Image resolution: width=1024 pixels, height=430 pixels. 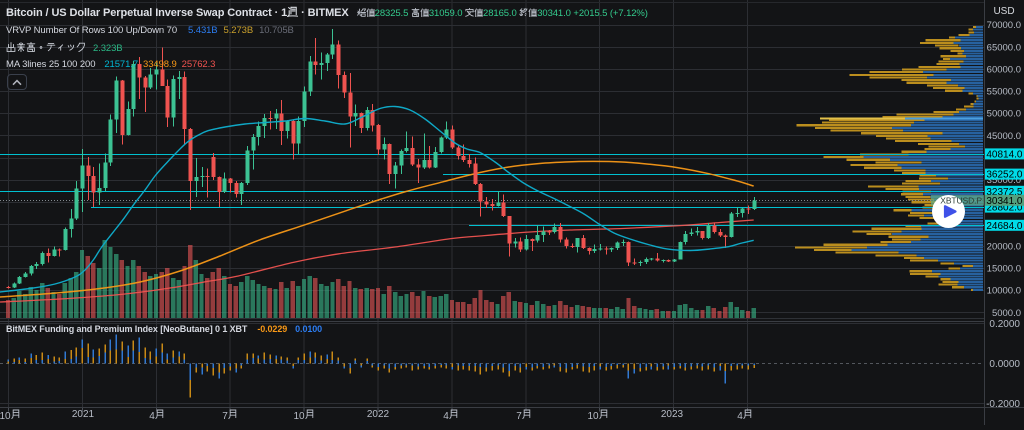 What do you see at coordinates (1004, 47) in the screenshot?
I see `svg-text: 65000.0` at bounding box center [1004, 47].